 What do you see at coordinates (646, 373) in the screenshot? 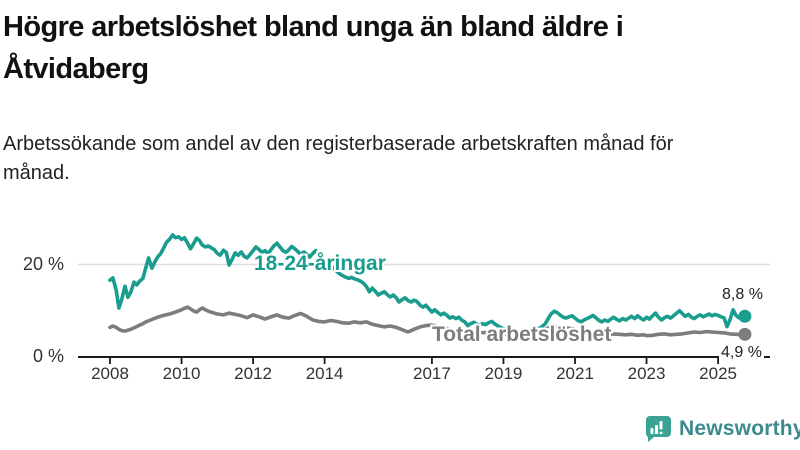
I see `x-axis-tick-label: 2023` at bounding box center [646, 373].